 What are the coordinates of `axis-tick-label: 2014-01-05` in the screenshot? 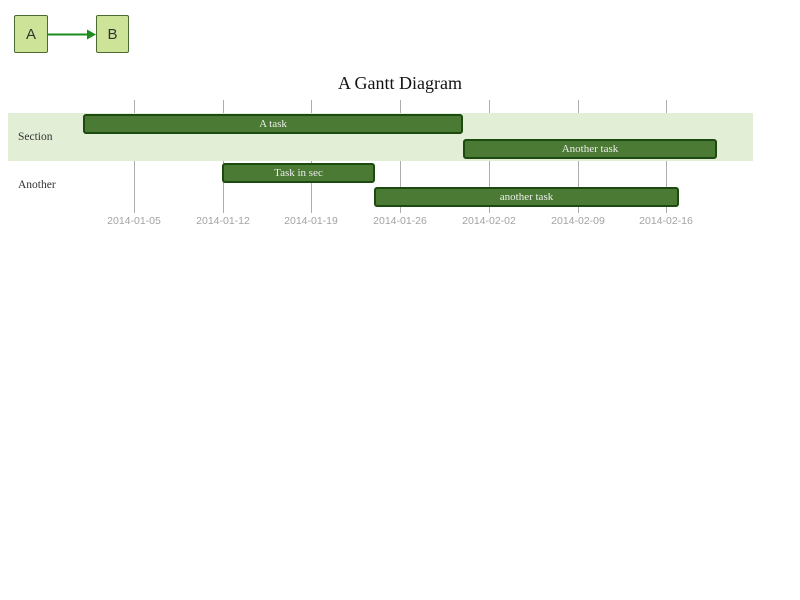 It's located at (134, 221).